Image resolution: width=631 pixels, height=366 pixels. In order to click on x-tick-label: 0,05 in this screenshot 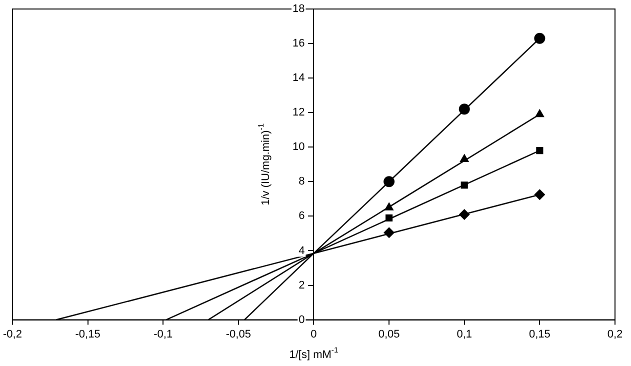, I will do `click(389, 334)`.